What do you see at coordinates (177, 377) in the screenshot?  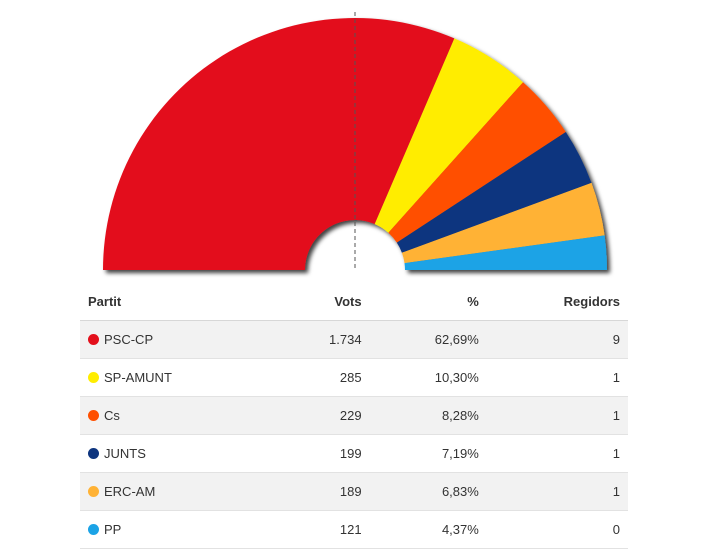 I see `party-cell: SP-AMUNT` at bounding box center [177, 377].